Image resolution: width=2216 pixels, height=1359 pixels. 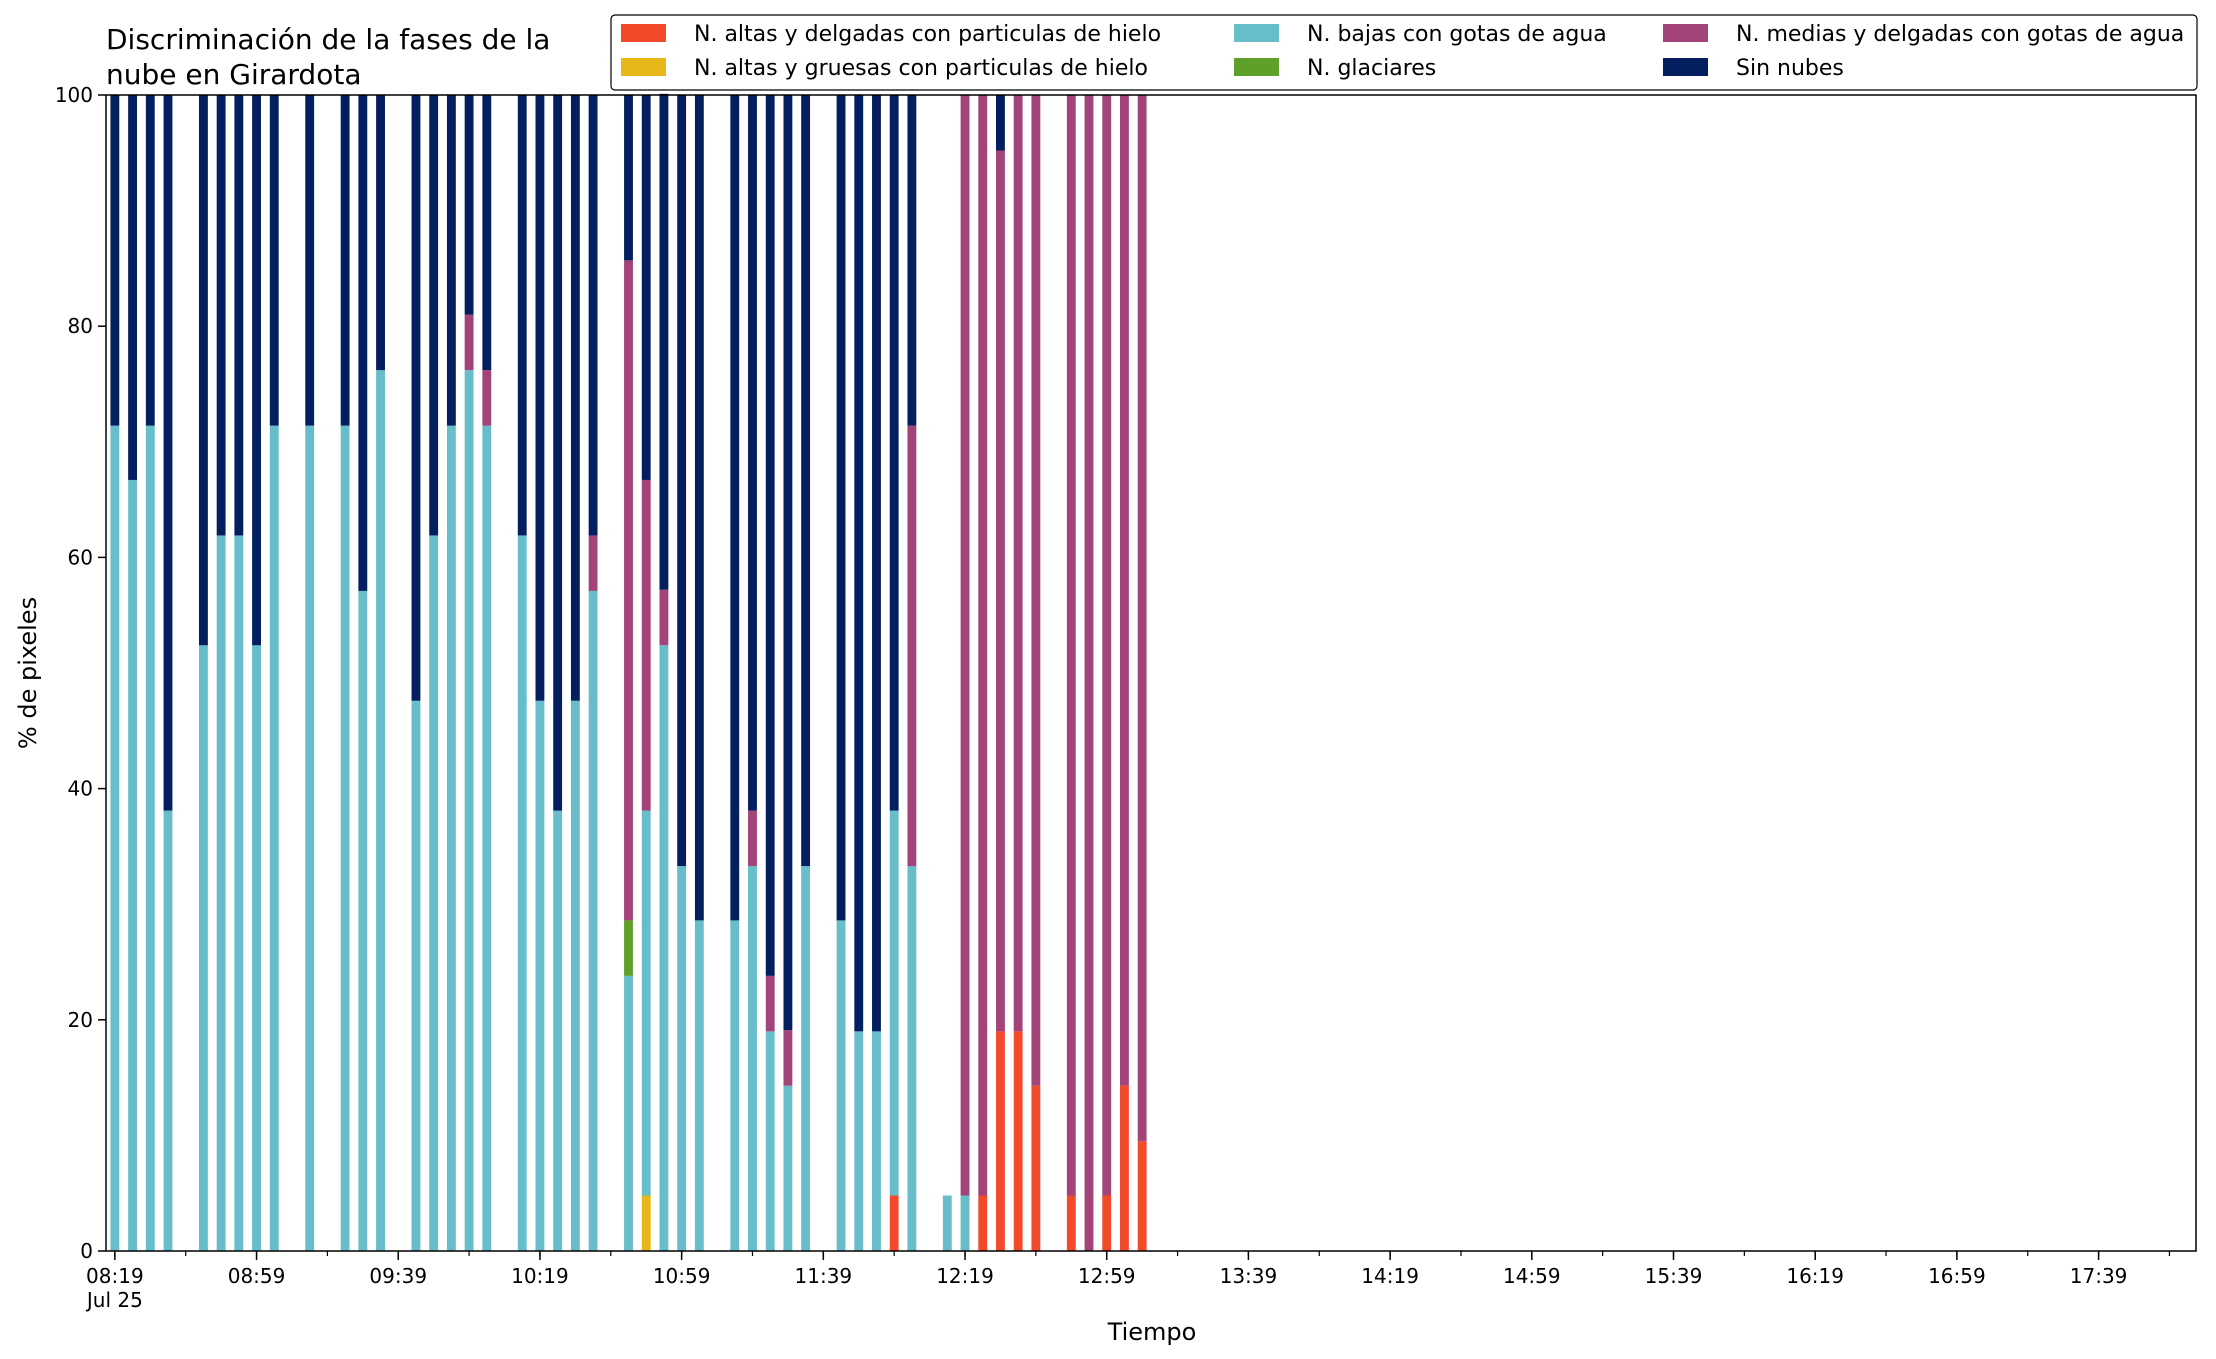 What do you see at coordinates (310, 260) in the screenshot?
I see `bar-segment-0914-s5` at bounding box center [310, 260].